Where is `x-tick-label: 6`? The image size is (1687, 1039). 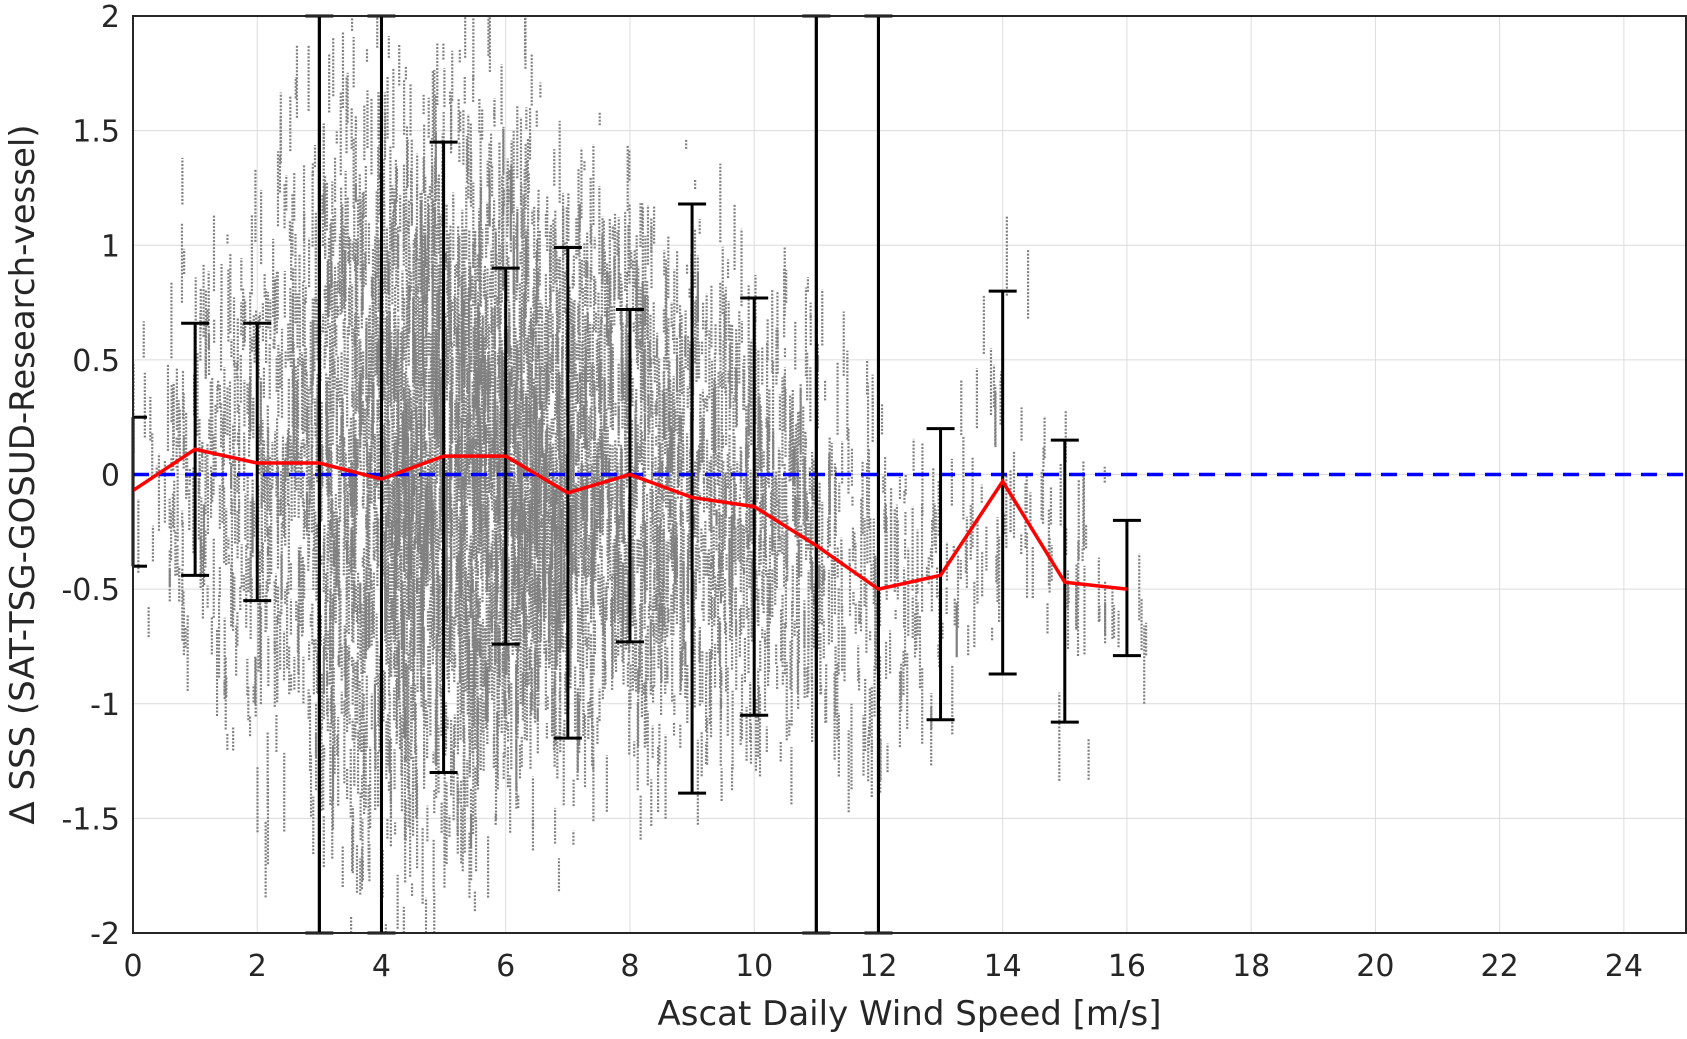
x-tick-label: 6 is located at coordinates (505, 966).